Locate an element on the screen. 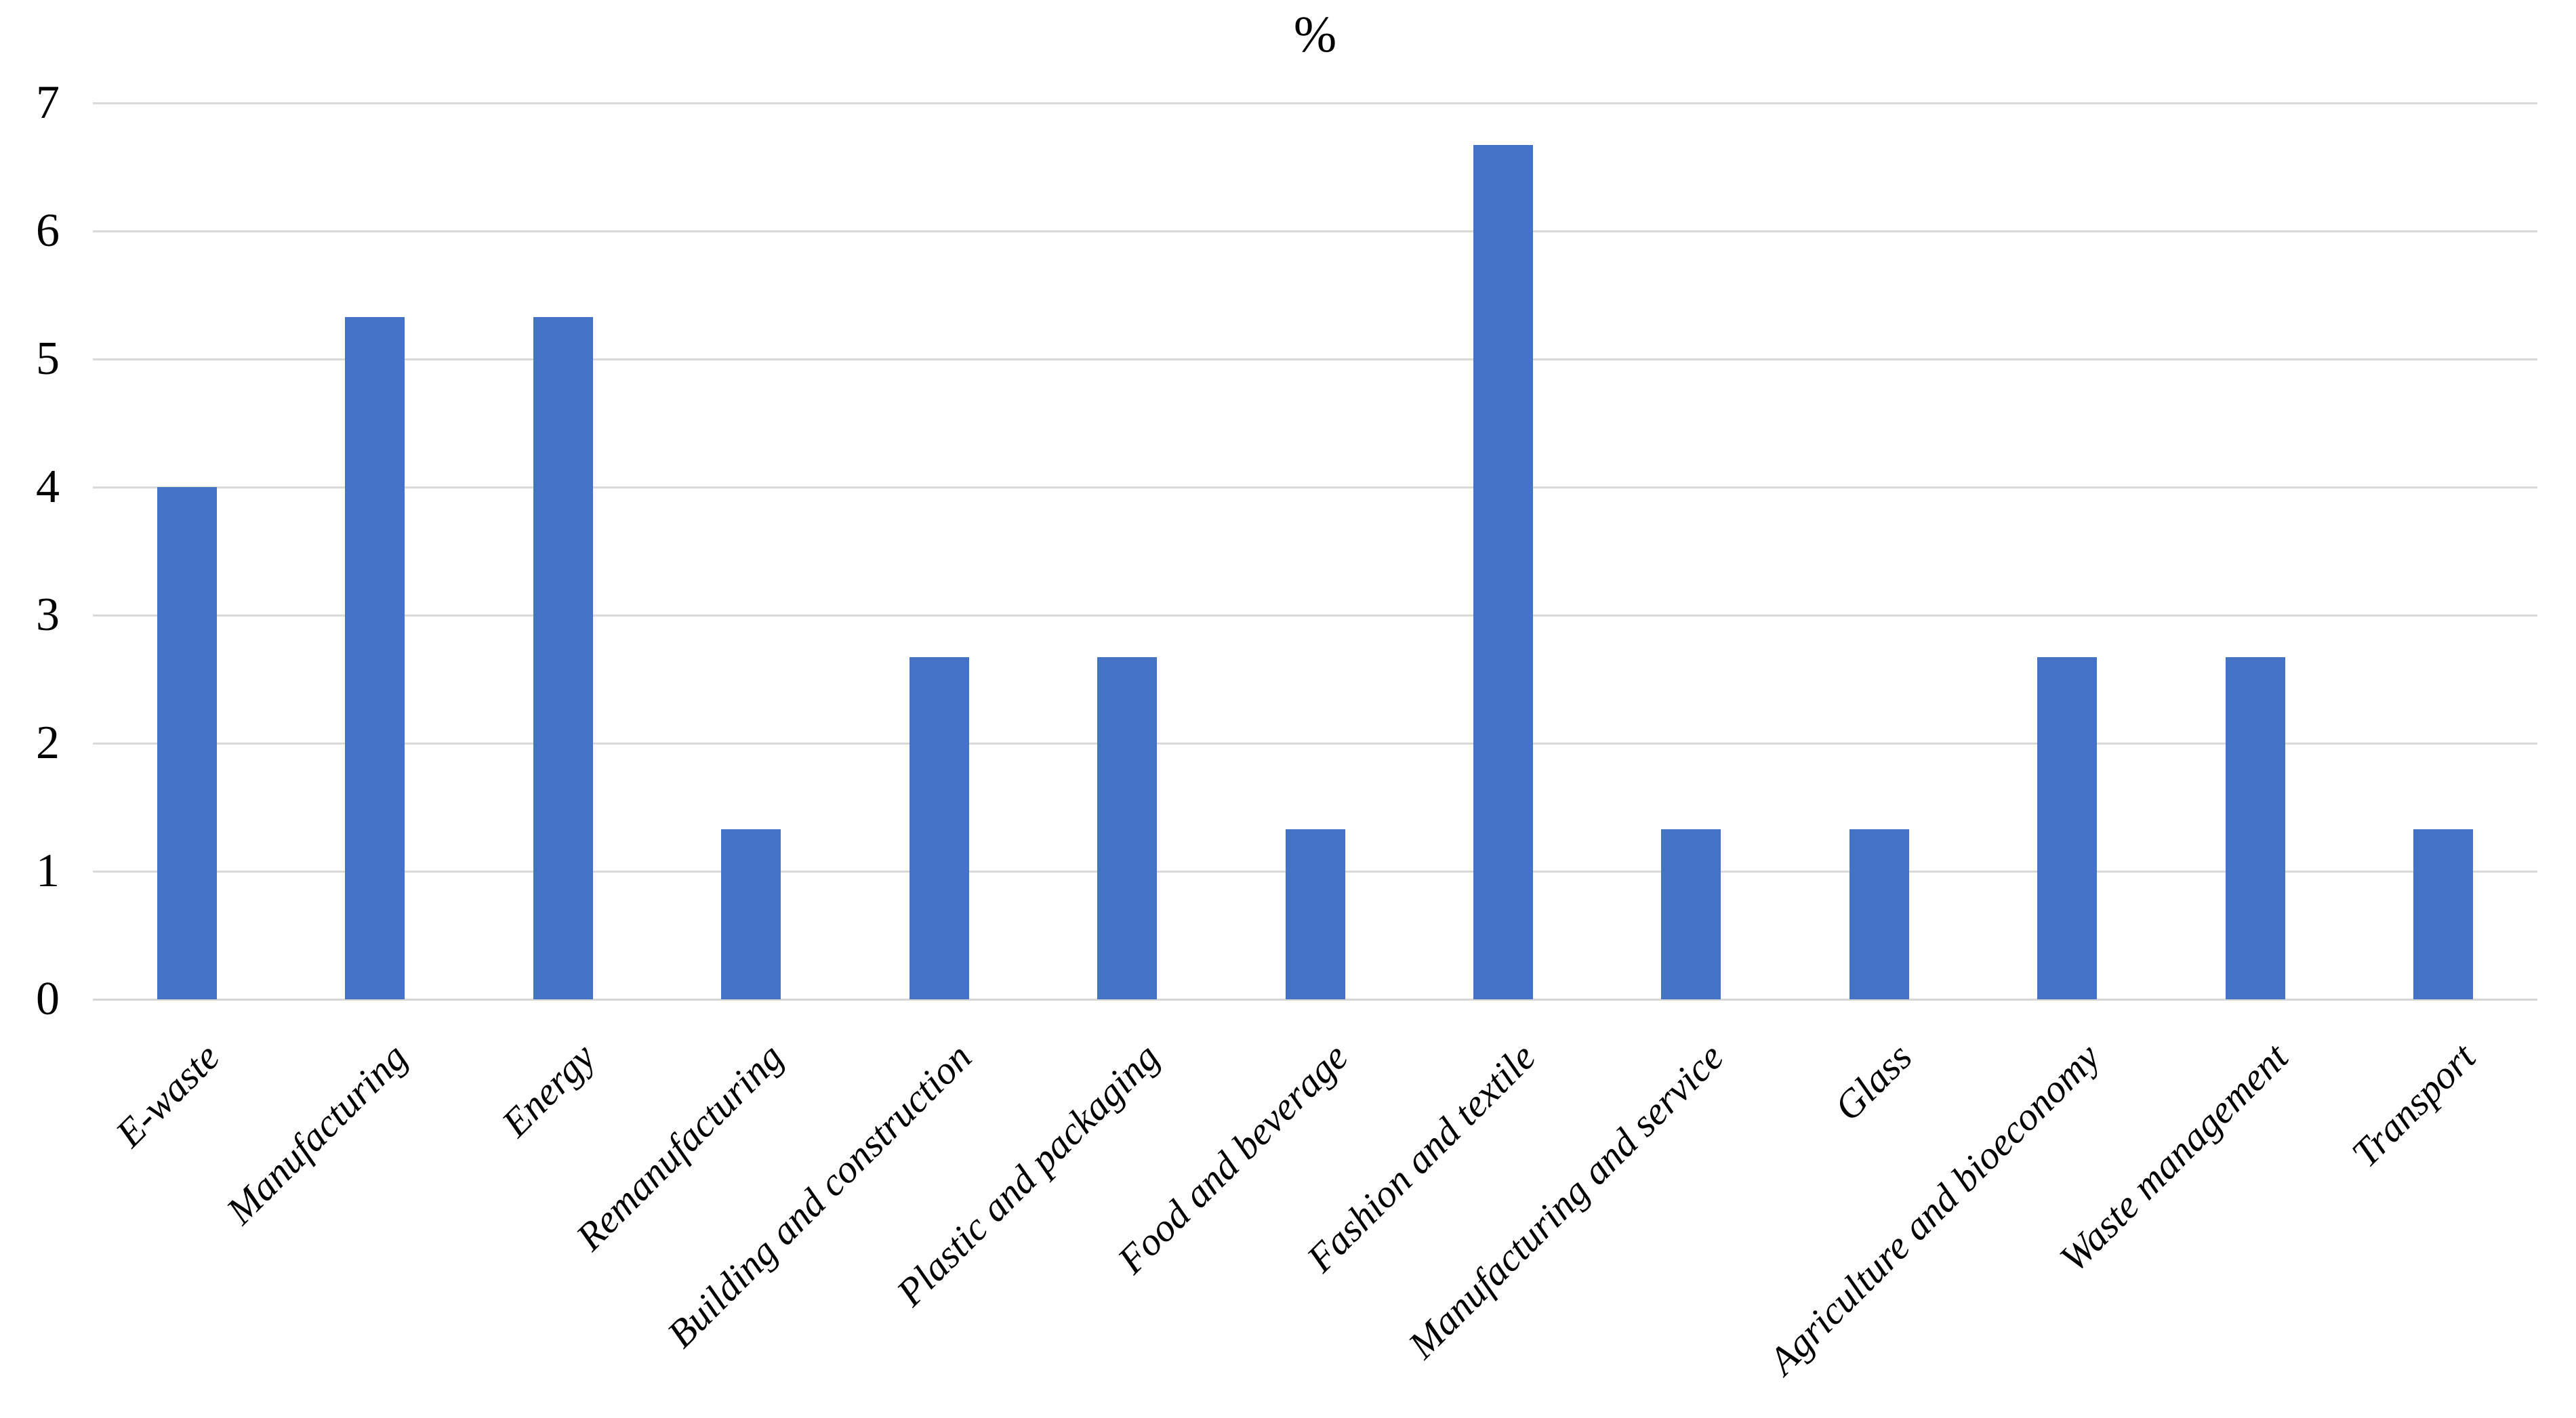 The height and width of the screenshot is (1418, 2576). y-axis-tick-label-7: 7 is located at coordinates (48, 103).